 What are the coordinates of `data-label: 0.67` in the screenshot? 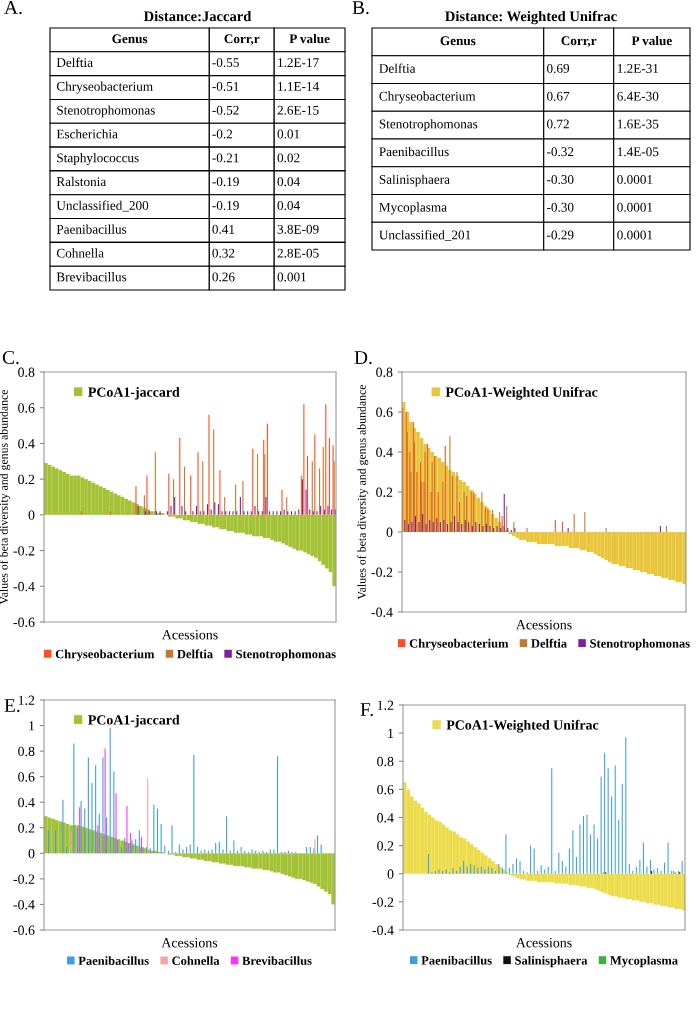 It's located at (558, 96).